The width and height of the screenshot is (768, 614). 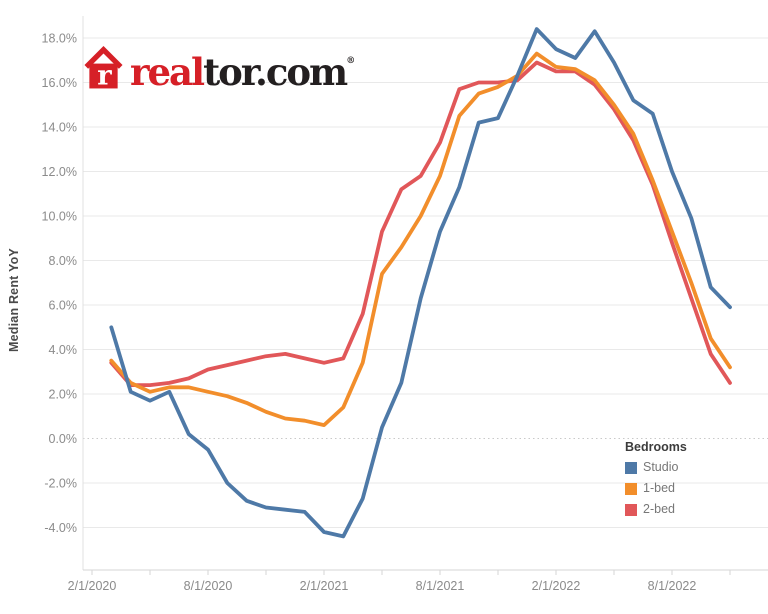 I want to click on legend-label: Studio, so click(x=661, y=467).